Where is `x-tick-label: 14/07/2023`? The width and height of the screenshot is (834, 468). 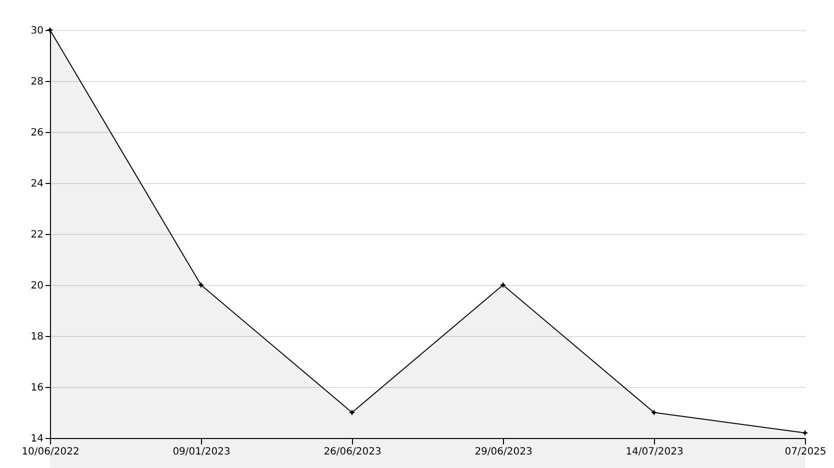
x-tick-label: 14/07/2023 is located at coordinates (655, 452).